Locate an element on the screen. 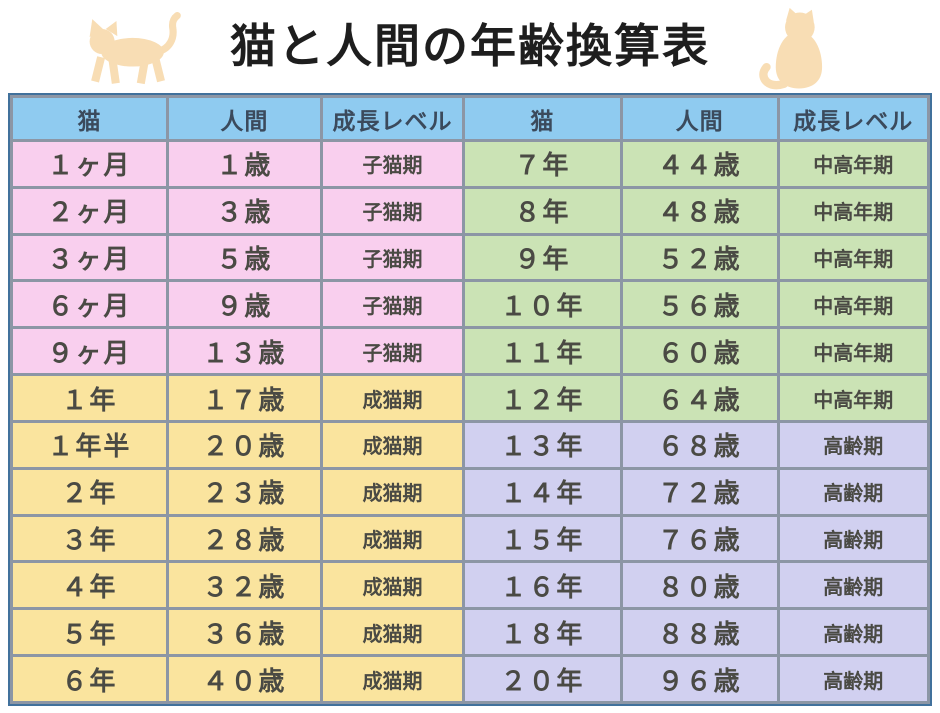 Image resolution: width=940 pixels, height=713 pixels. table-row: ９ヶ月 １３歳 子猫期 １１年 ６０歳 中高年期 is located at coordinates (470, 351).